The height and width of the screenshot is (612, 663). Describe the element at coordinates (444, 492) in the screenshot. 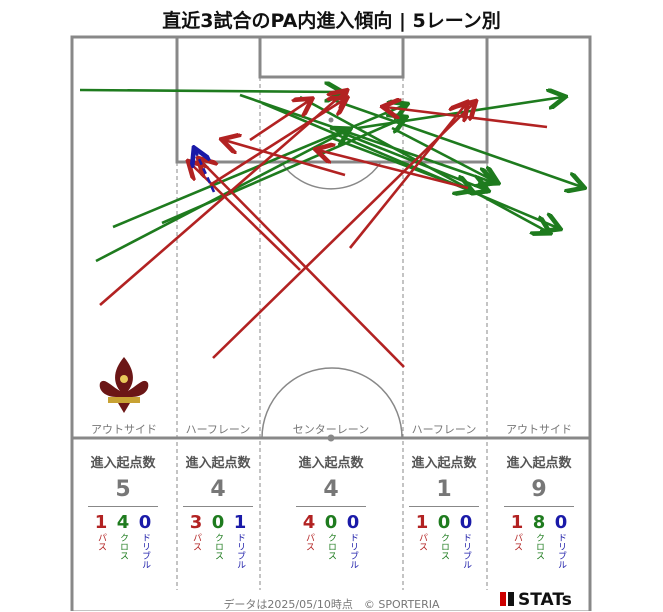

I see `stat-total: 1` at that location.